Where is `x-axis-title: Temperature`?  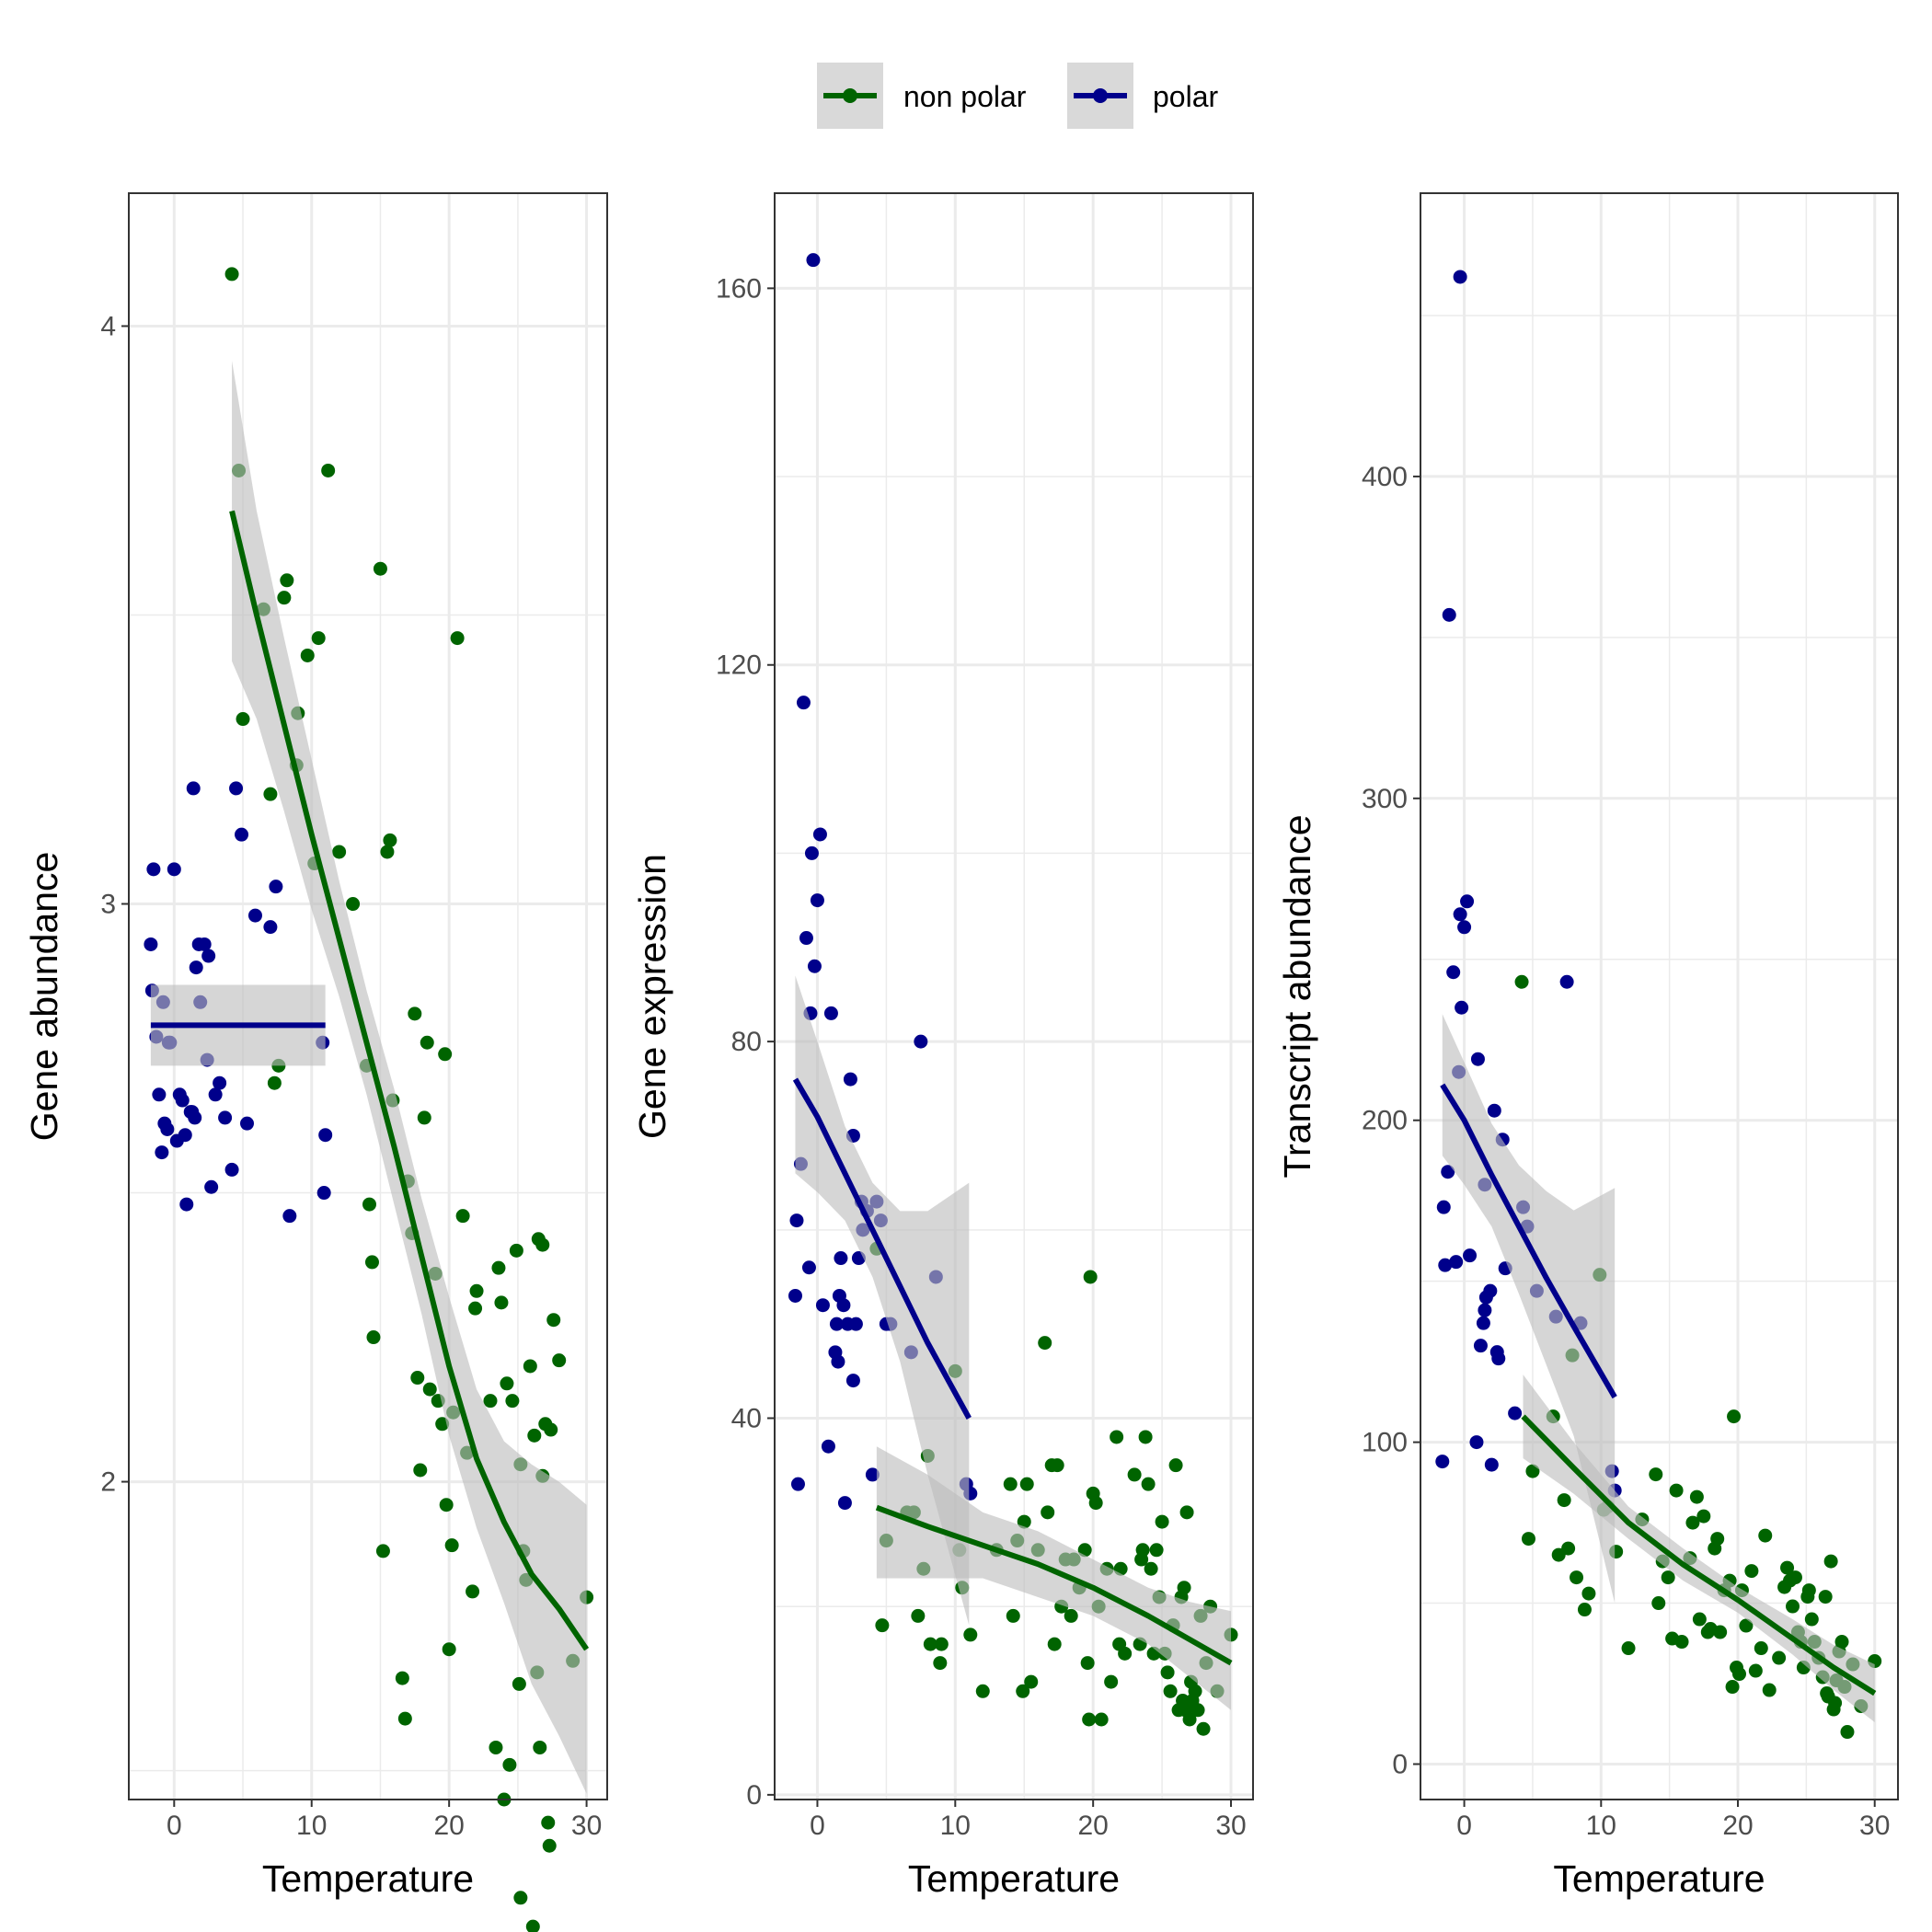 x-axis-title: Temperature is located at coordinates (1659, 1878).